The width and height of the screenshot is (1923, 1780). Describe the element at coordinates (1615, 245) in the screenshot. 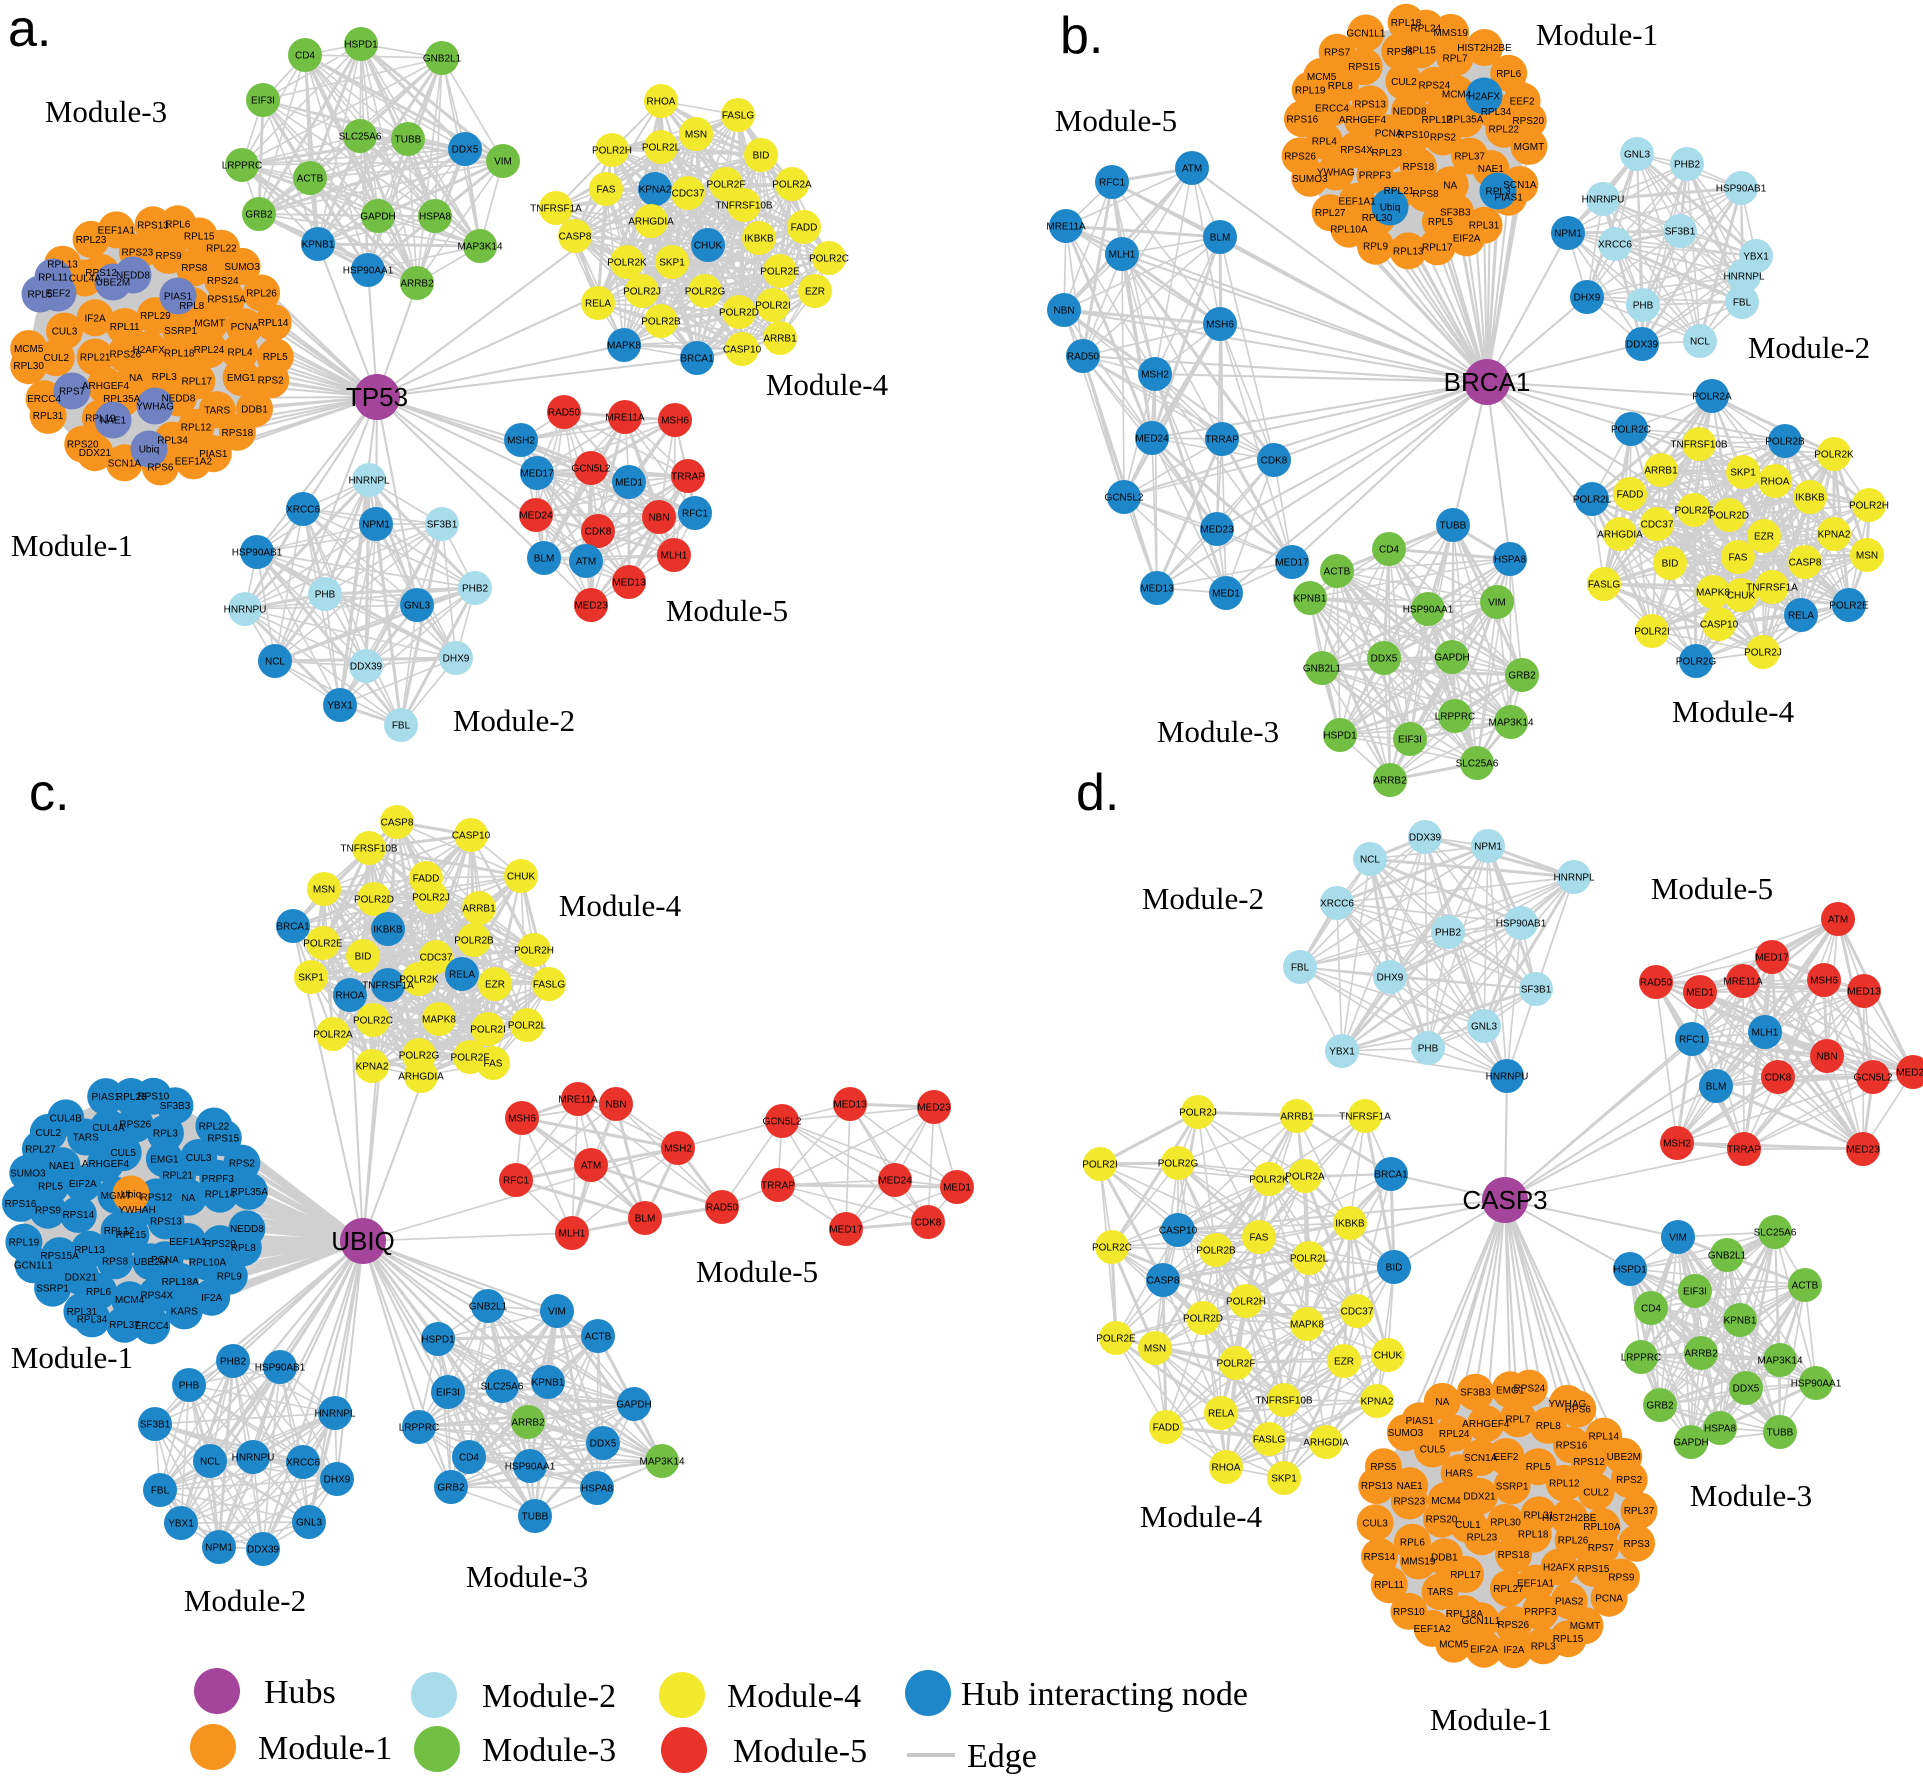

I see `svg-text: XRCC6` at that location.